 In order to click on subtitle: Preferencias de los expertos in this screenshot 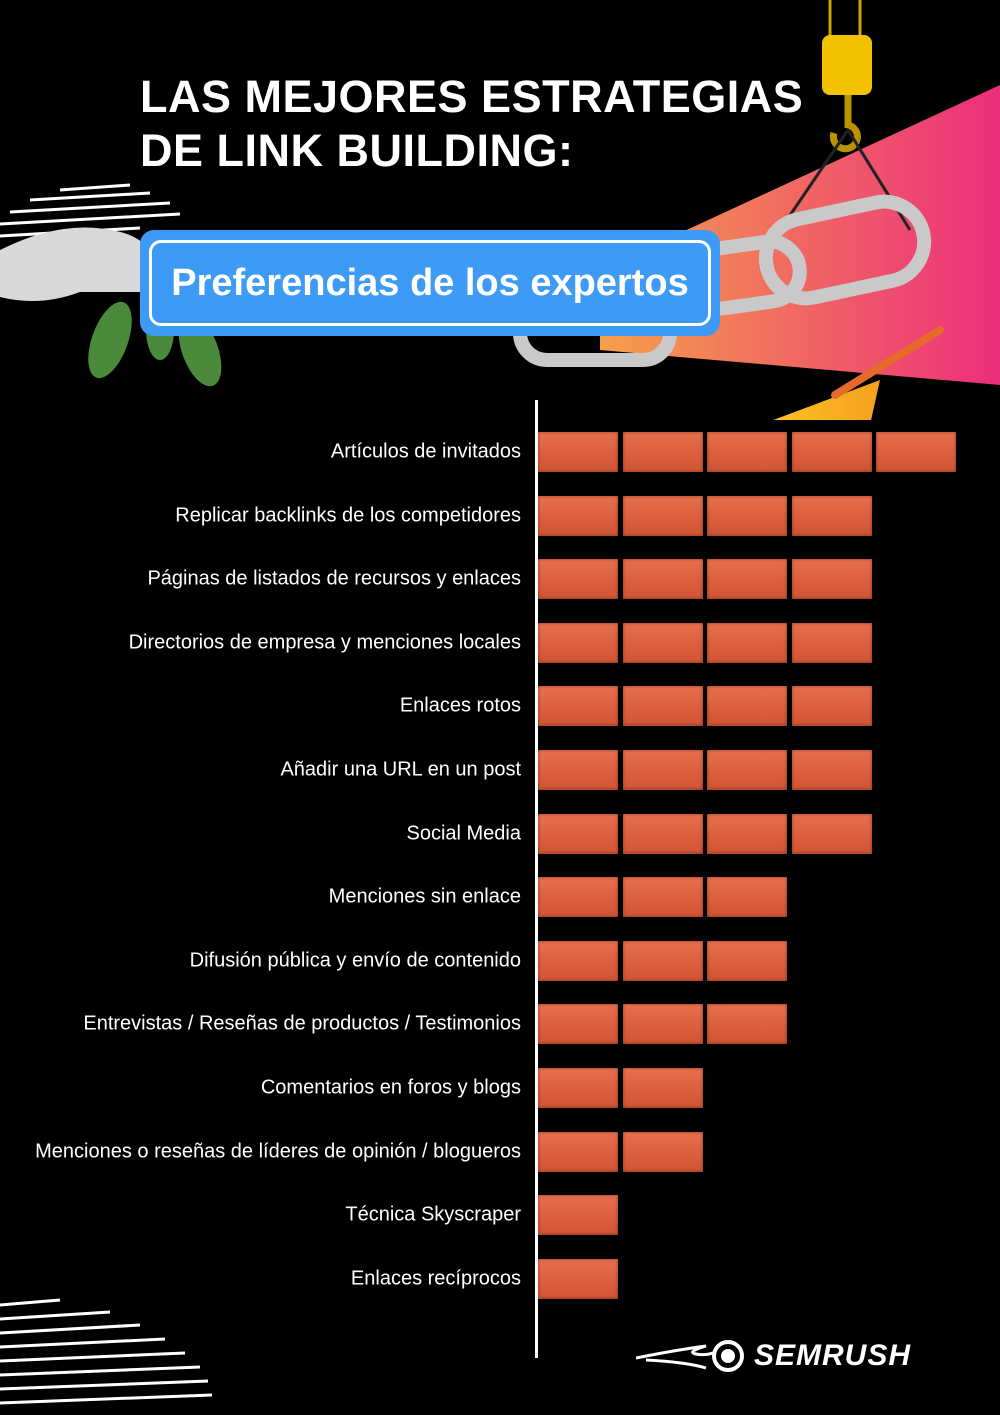, I will do `click(430, 283)`.